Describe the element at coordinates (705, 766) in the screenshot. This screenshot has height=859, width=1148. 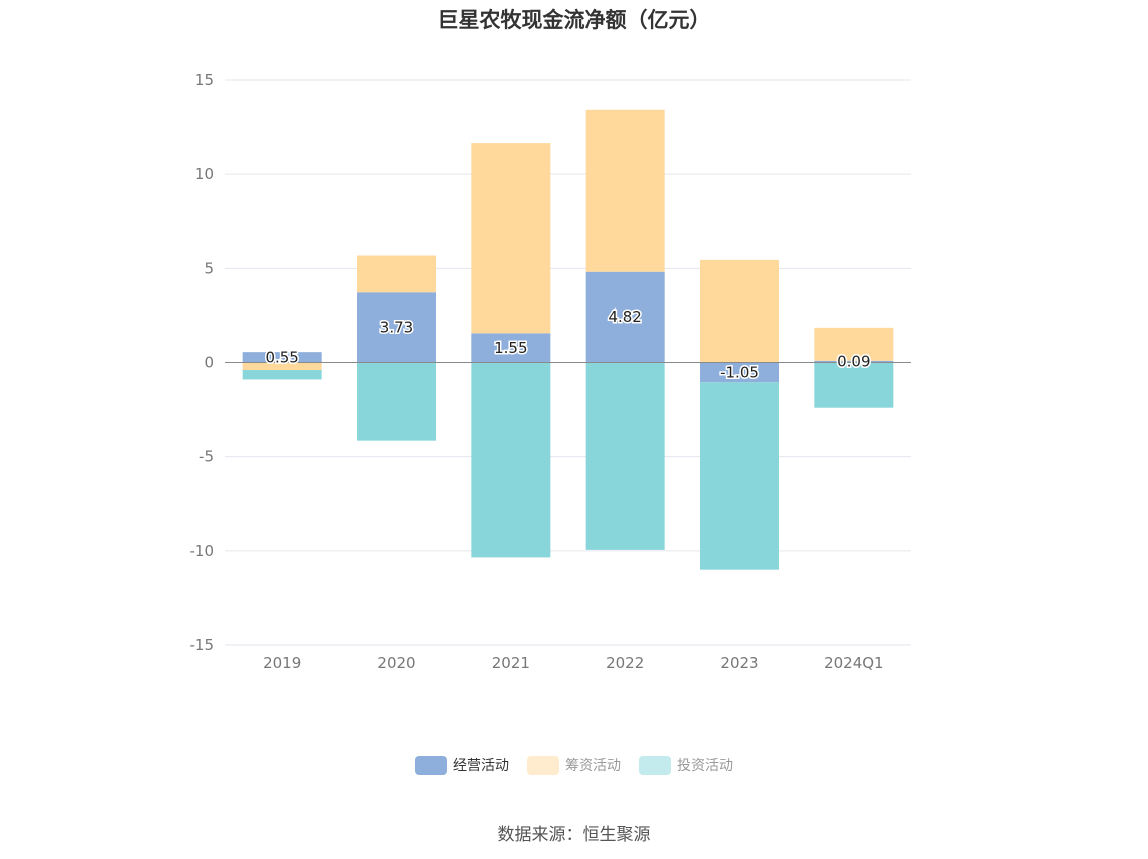
I see `legend-label: 投资活动` at that location.